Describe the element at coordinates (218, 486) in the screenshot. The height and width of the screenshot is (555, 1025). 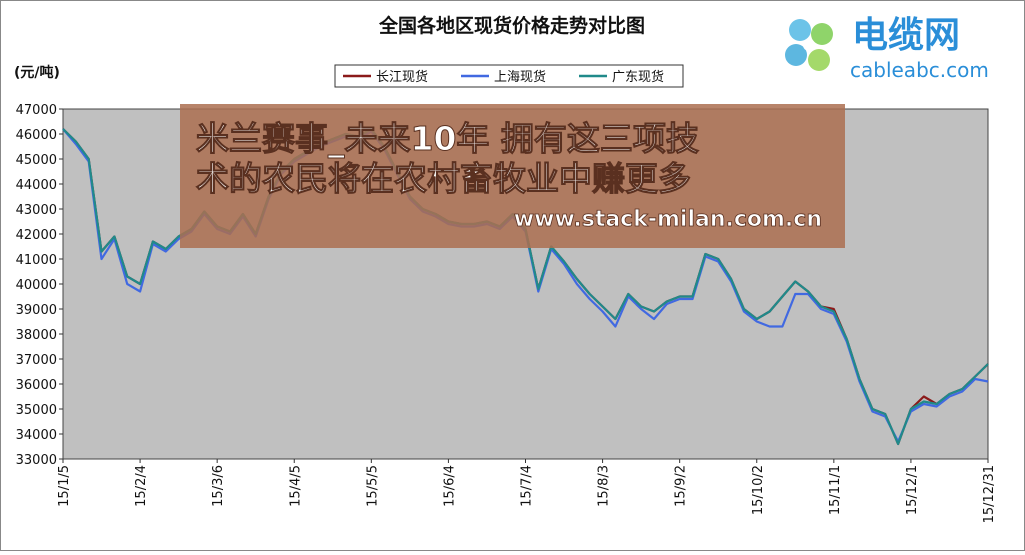
I see `x-tick-label: 15/3/6` at that location.